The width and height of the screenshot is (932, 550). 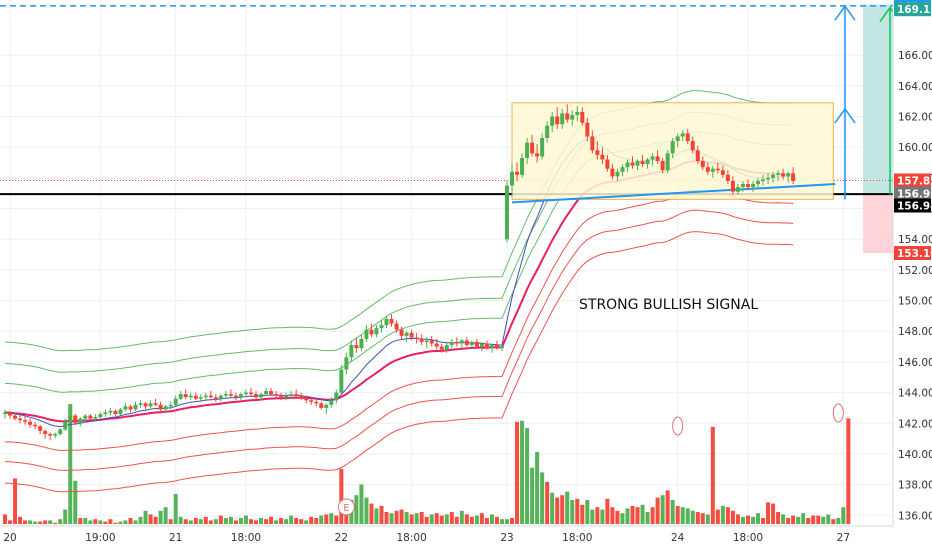 What do you see at coordinates (915, 516) in the screenshot?
I see `price-tick-label: 136.00` at bounding box center [915, 516].